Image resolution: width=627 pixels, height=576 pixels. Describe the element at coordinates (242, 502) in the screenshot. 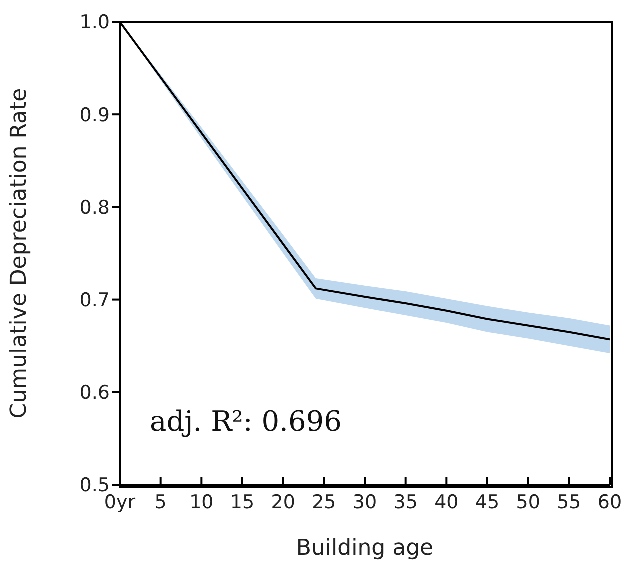

I see `x-tick-label: 15` at that location.